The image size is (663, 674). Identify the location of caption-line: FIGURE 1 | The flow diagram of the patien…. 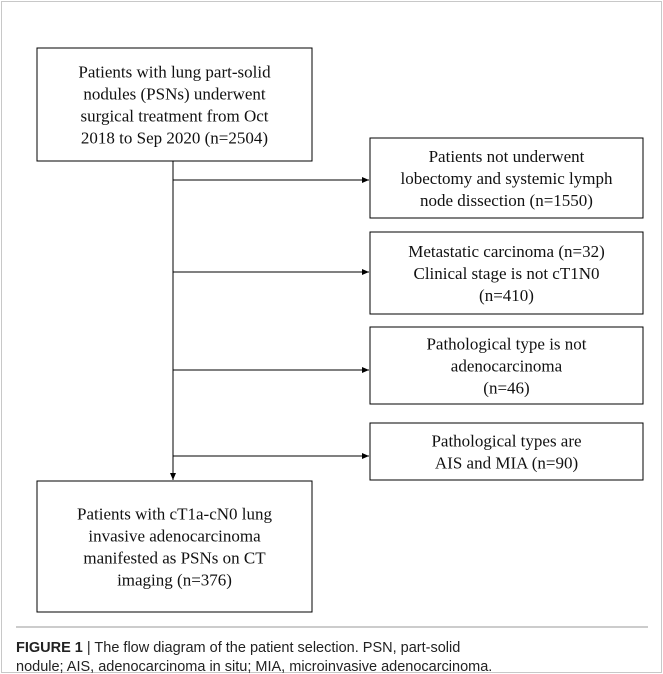
(238, 648).